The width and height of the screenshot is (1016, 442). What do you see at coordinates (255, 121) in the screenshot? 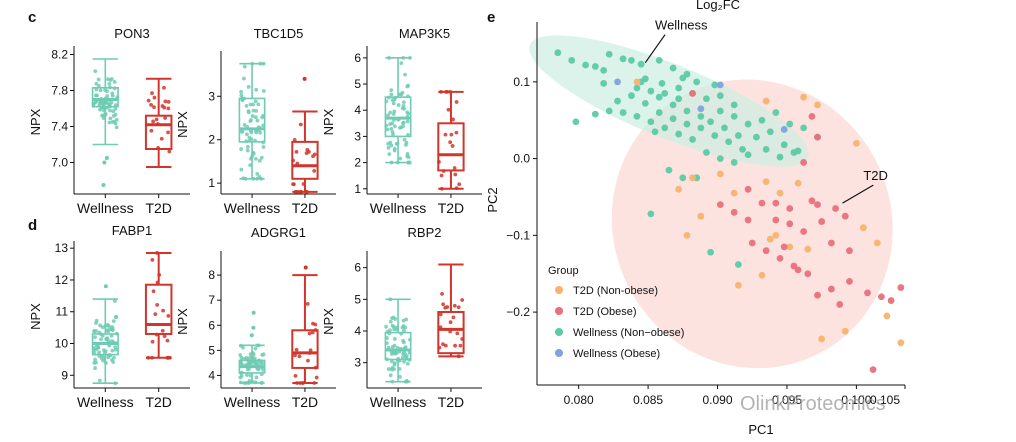
I see `boxplot-tbc1d5: TBC1D5 1 2 3 NPX Wellness T2D` at bounding box center [255, 121].